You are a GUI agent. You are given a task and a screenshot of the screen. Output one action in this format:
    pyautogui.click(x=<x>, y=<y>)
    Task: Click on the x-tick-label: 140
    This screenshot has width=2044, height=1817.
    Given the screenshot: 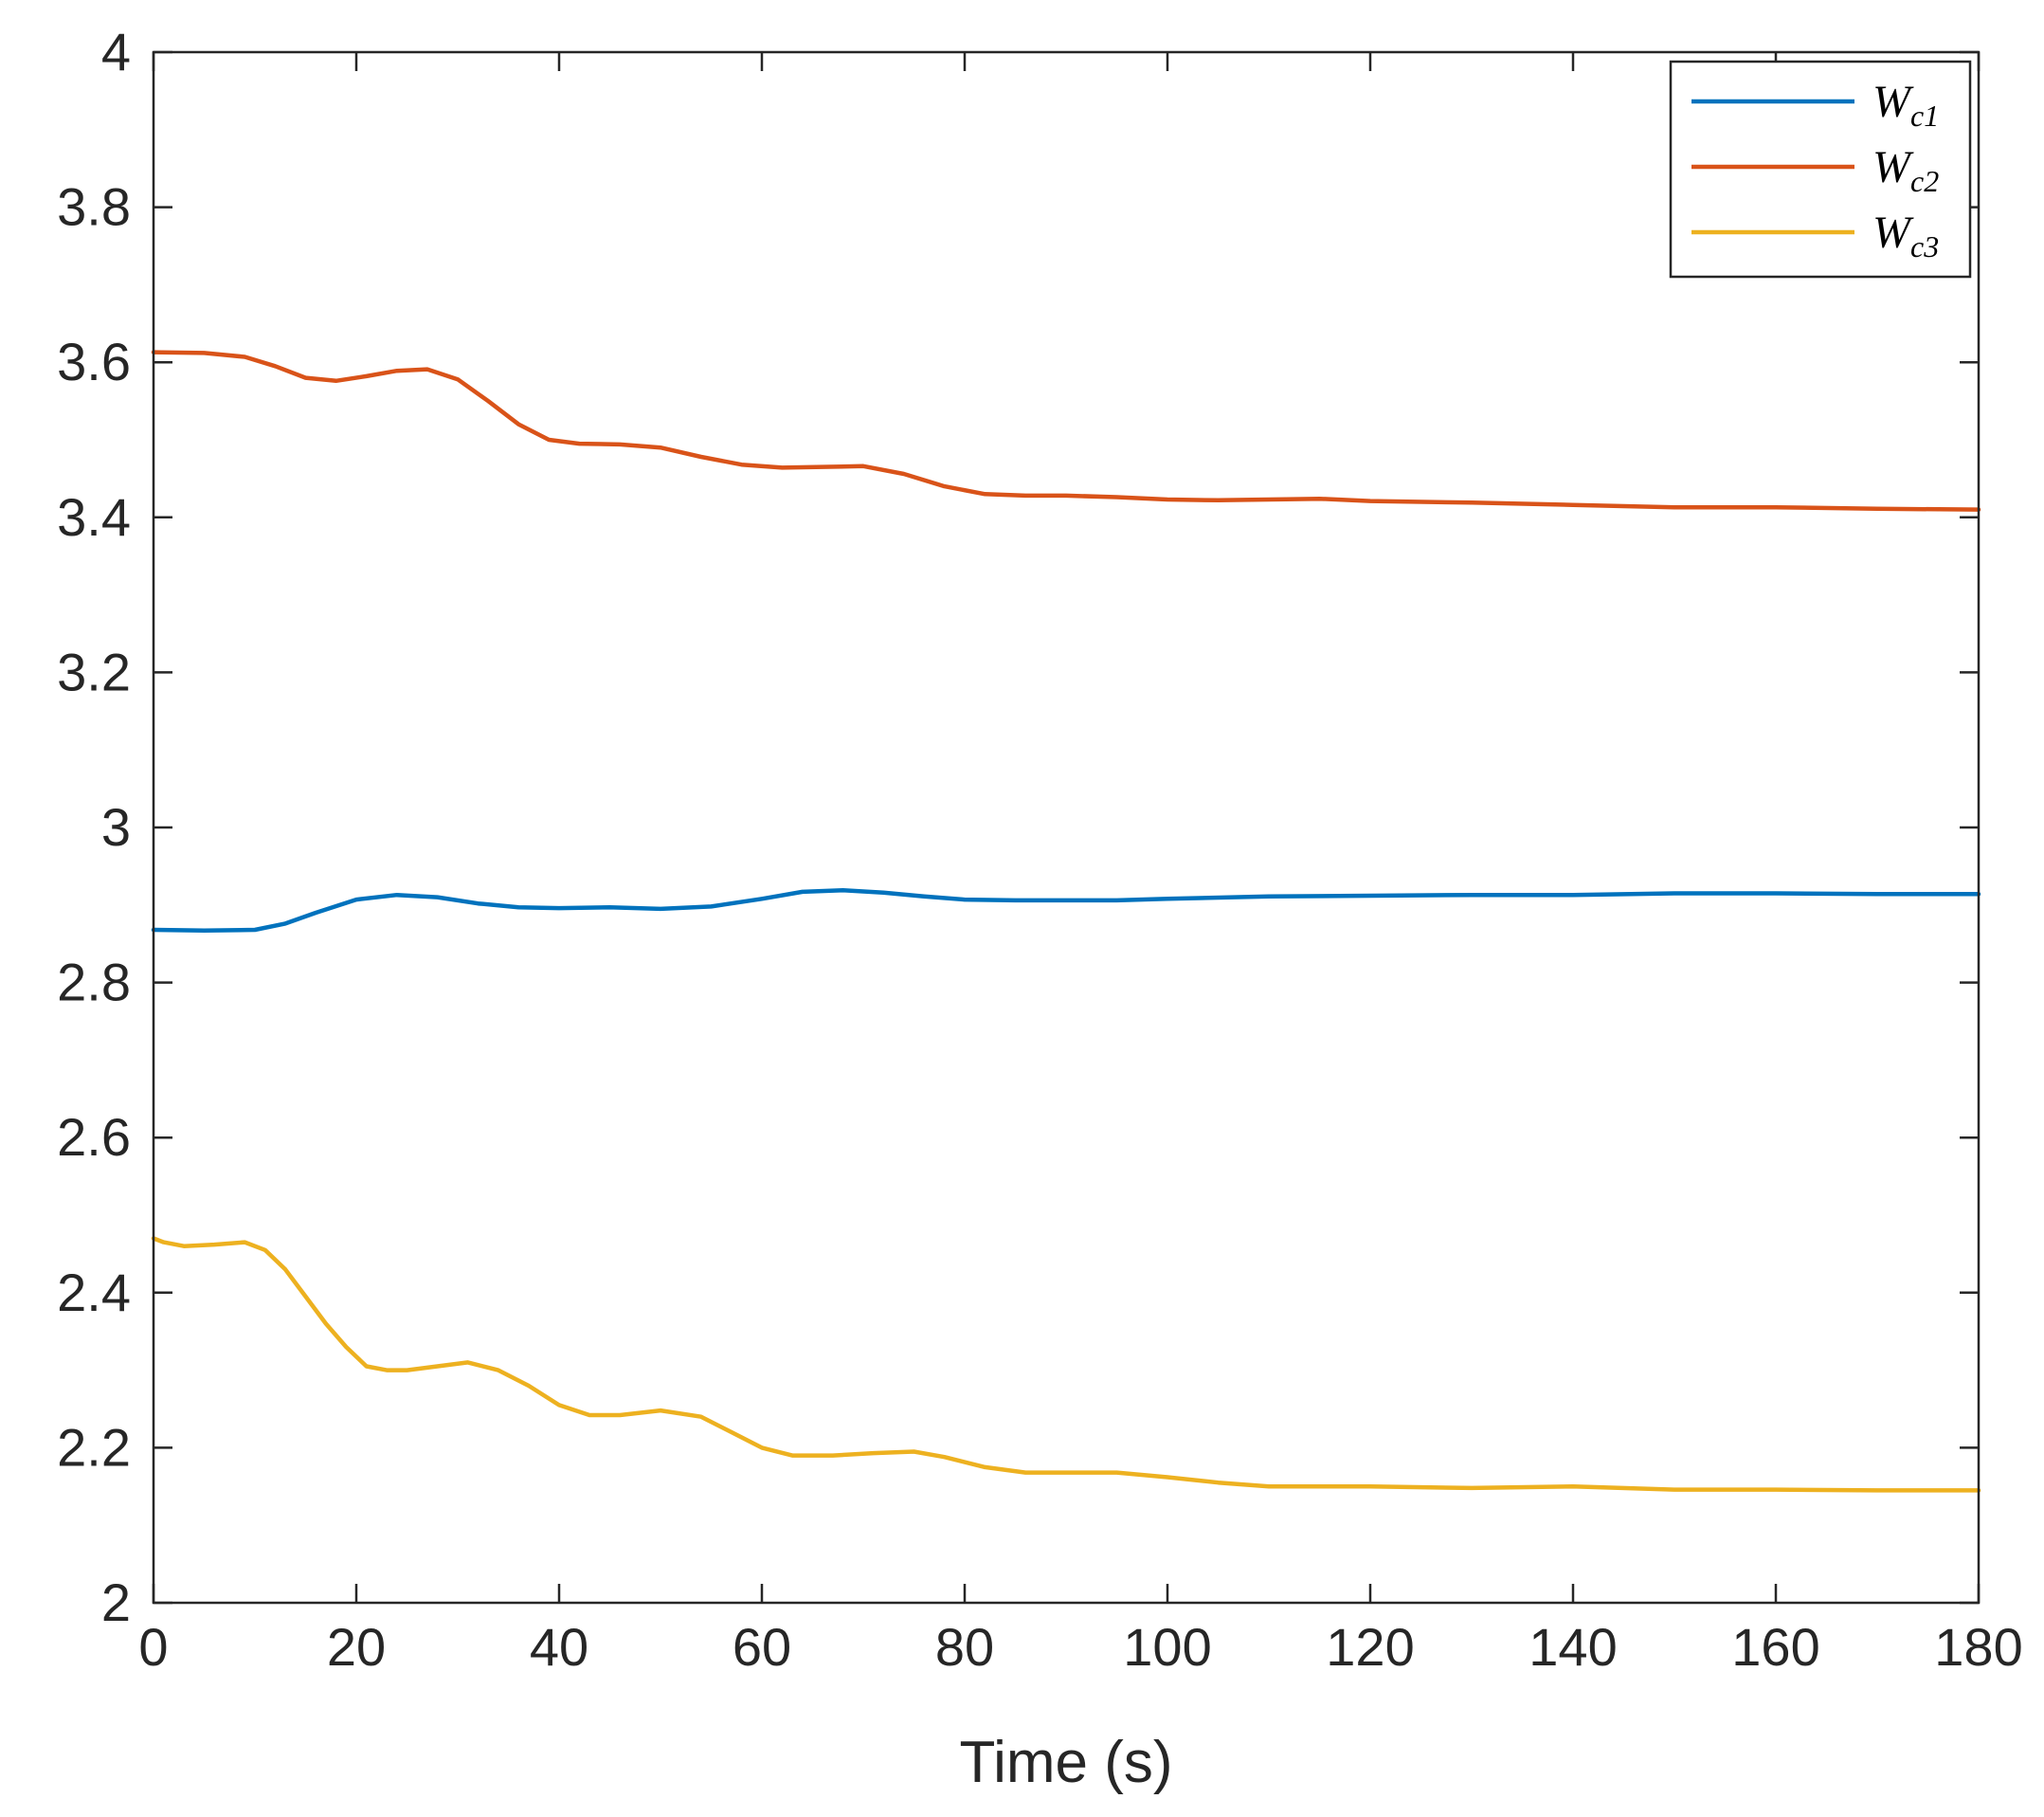 What is the action you would take?
    pyautogui.click(x=1573, y=1647)
    